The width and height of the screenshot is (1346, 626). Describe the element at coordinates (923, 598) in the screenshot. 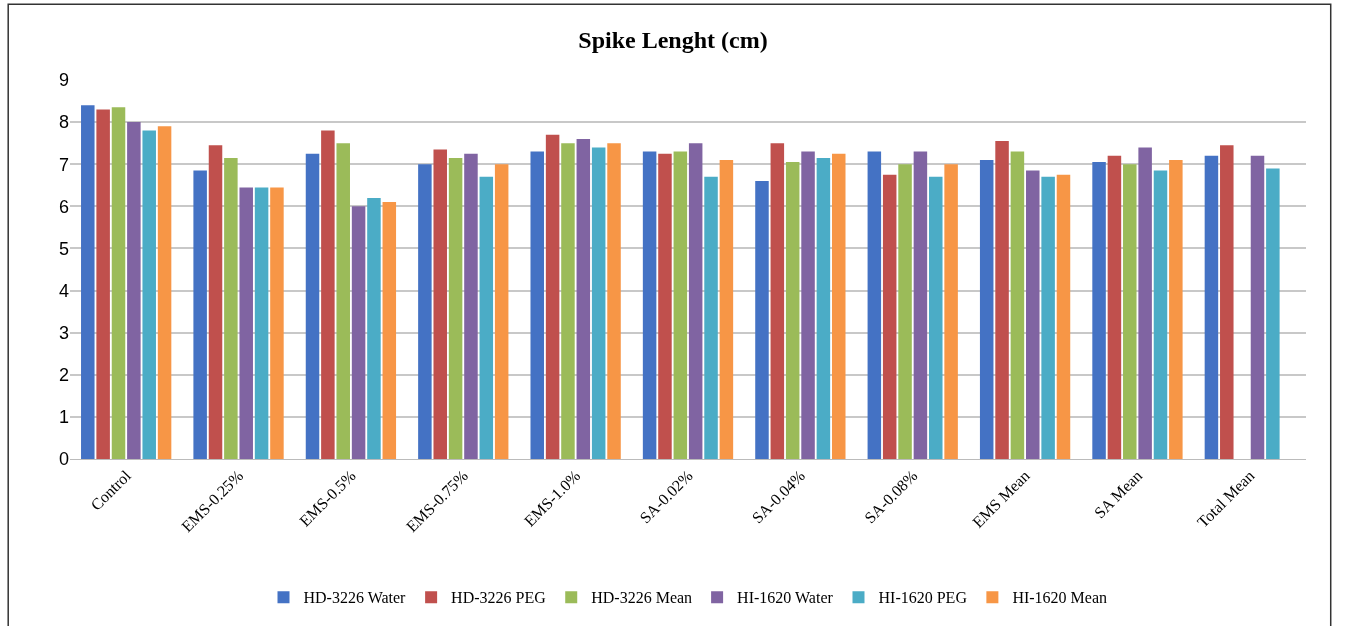

I see `legend-label: HI-1620 PEG` at that location.